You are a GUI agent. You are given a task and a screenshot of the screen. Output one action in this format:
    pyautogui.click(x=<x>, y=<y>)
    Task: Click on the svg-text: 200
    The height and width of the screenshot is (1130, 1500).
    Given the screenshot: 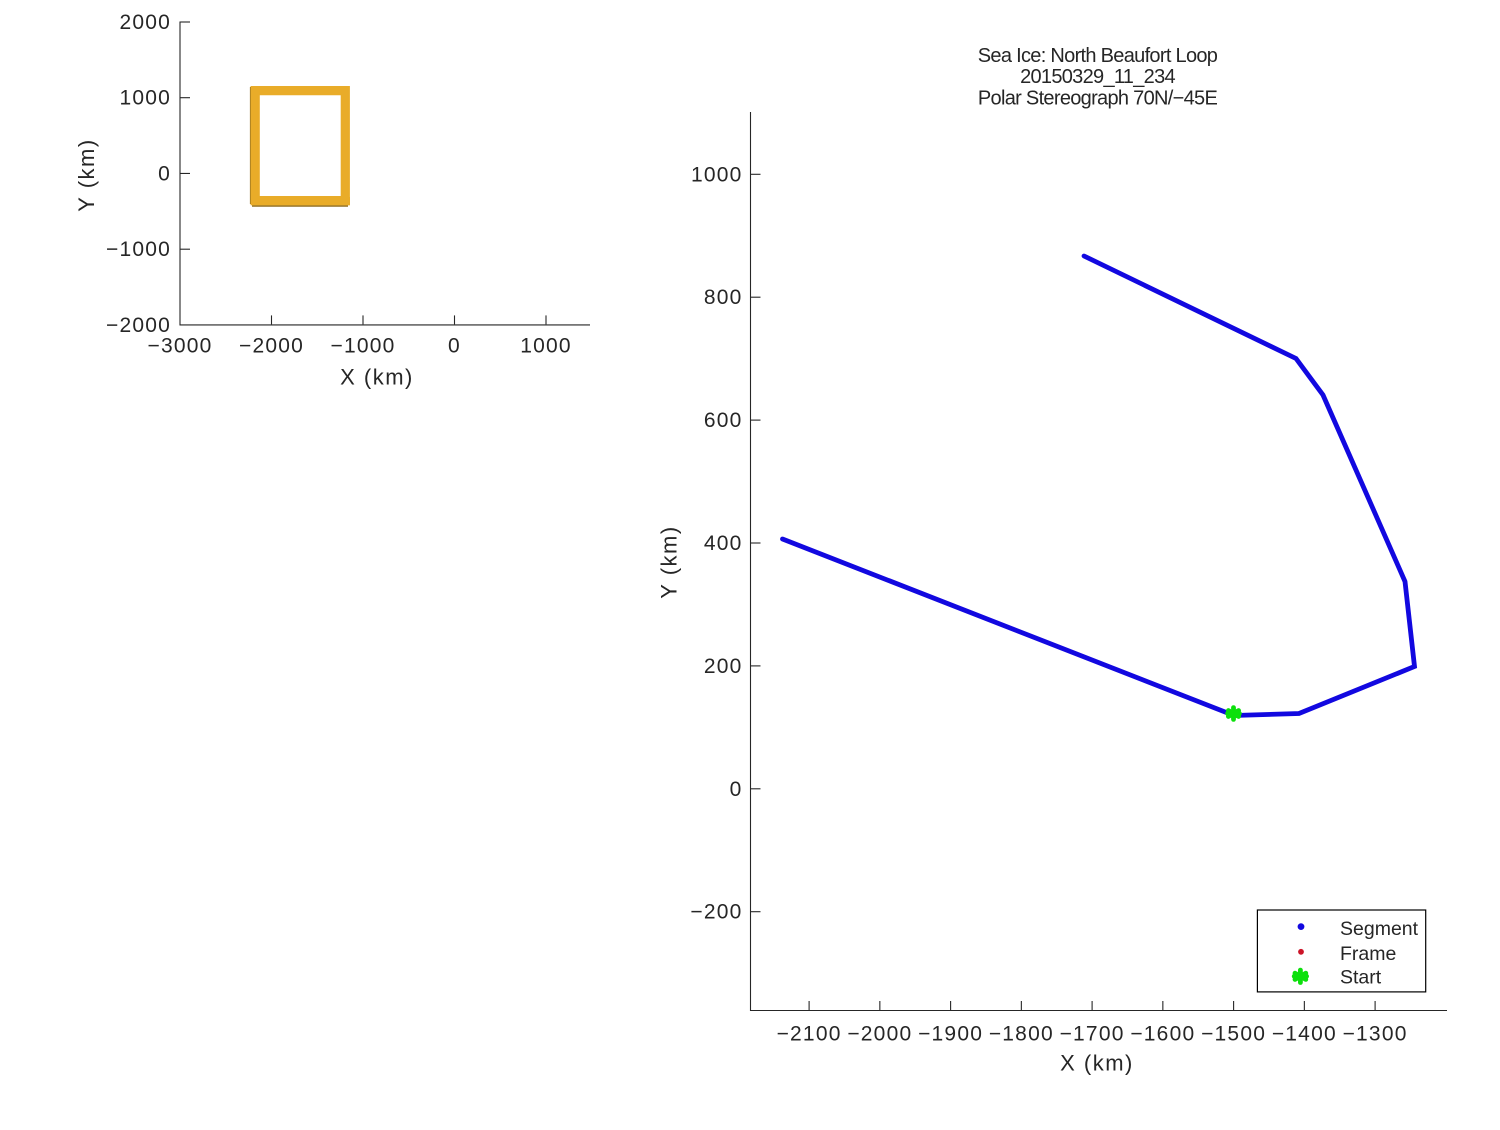 What is the action you would take?
    pyautogui.click(x=723, y=666)
    